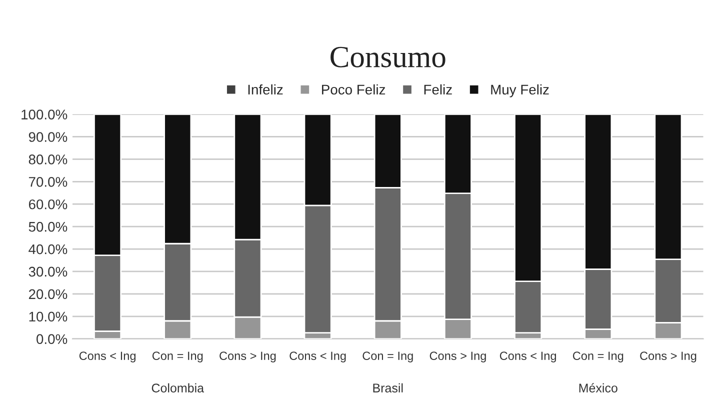  Describe the element at coordinates (598, 387) in the screenshot. I see `text: México` at that location.